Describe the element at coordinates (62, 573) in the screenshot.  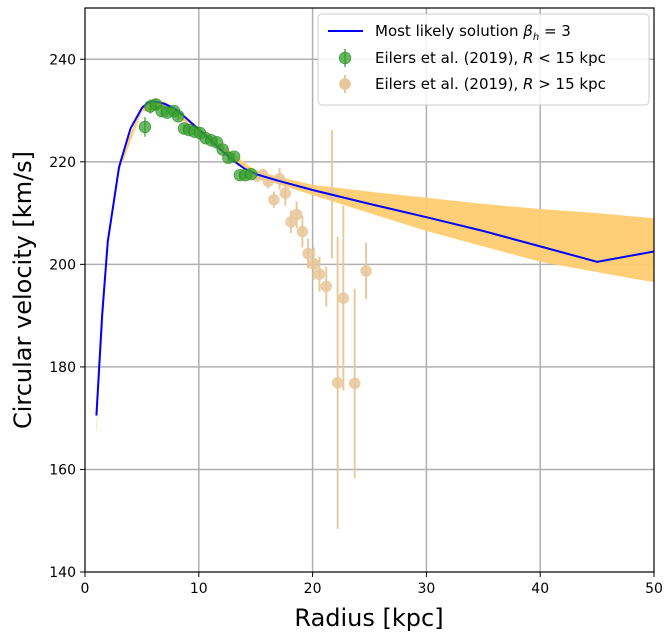
I see `y-tick-label: 140` at that location.